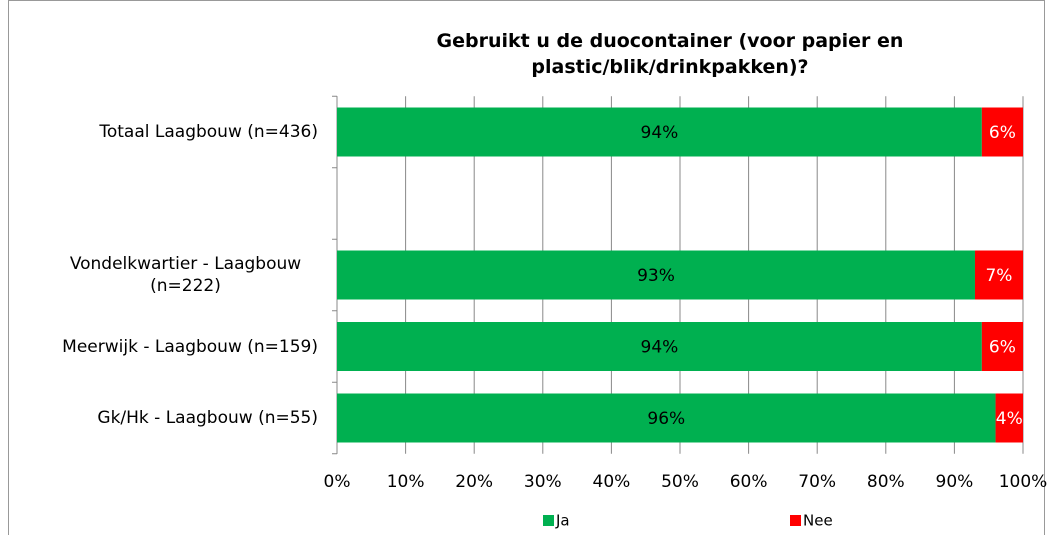  I want to click on x-tick-label: 60%, so click(749, 482).